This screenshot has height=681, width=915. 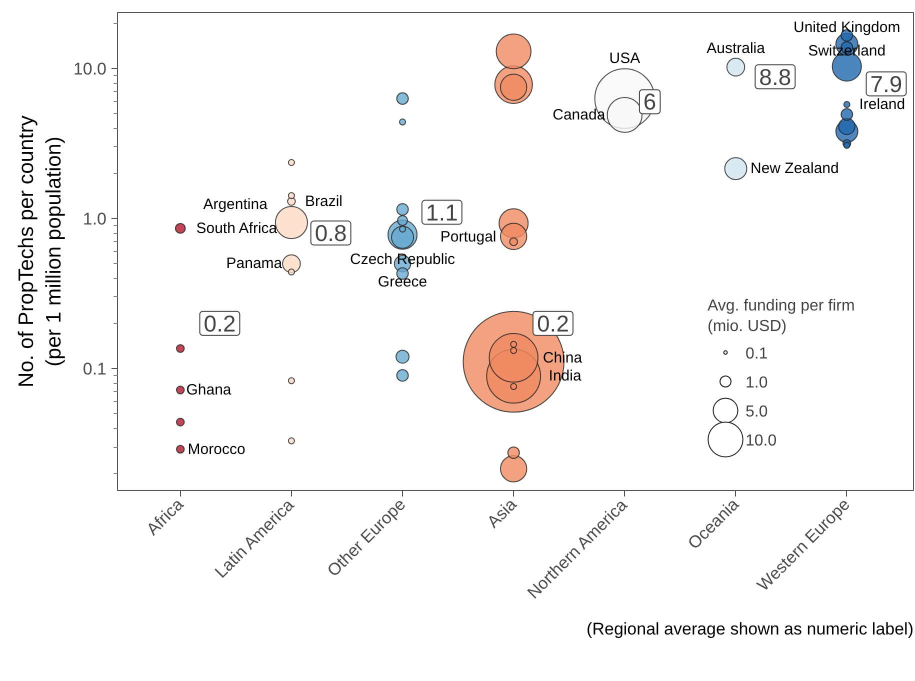 What do you see at coordinates (750, 629) in the screenshot?
I see `text: (Regional average shown as numeric label)` at bounding box center [750, 629].